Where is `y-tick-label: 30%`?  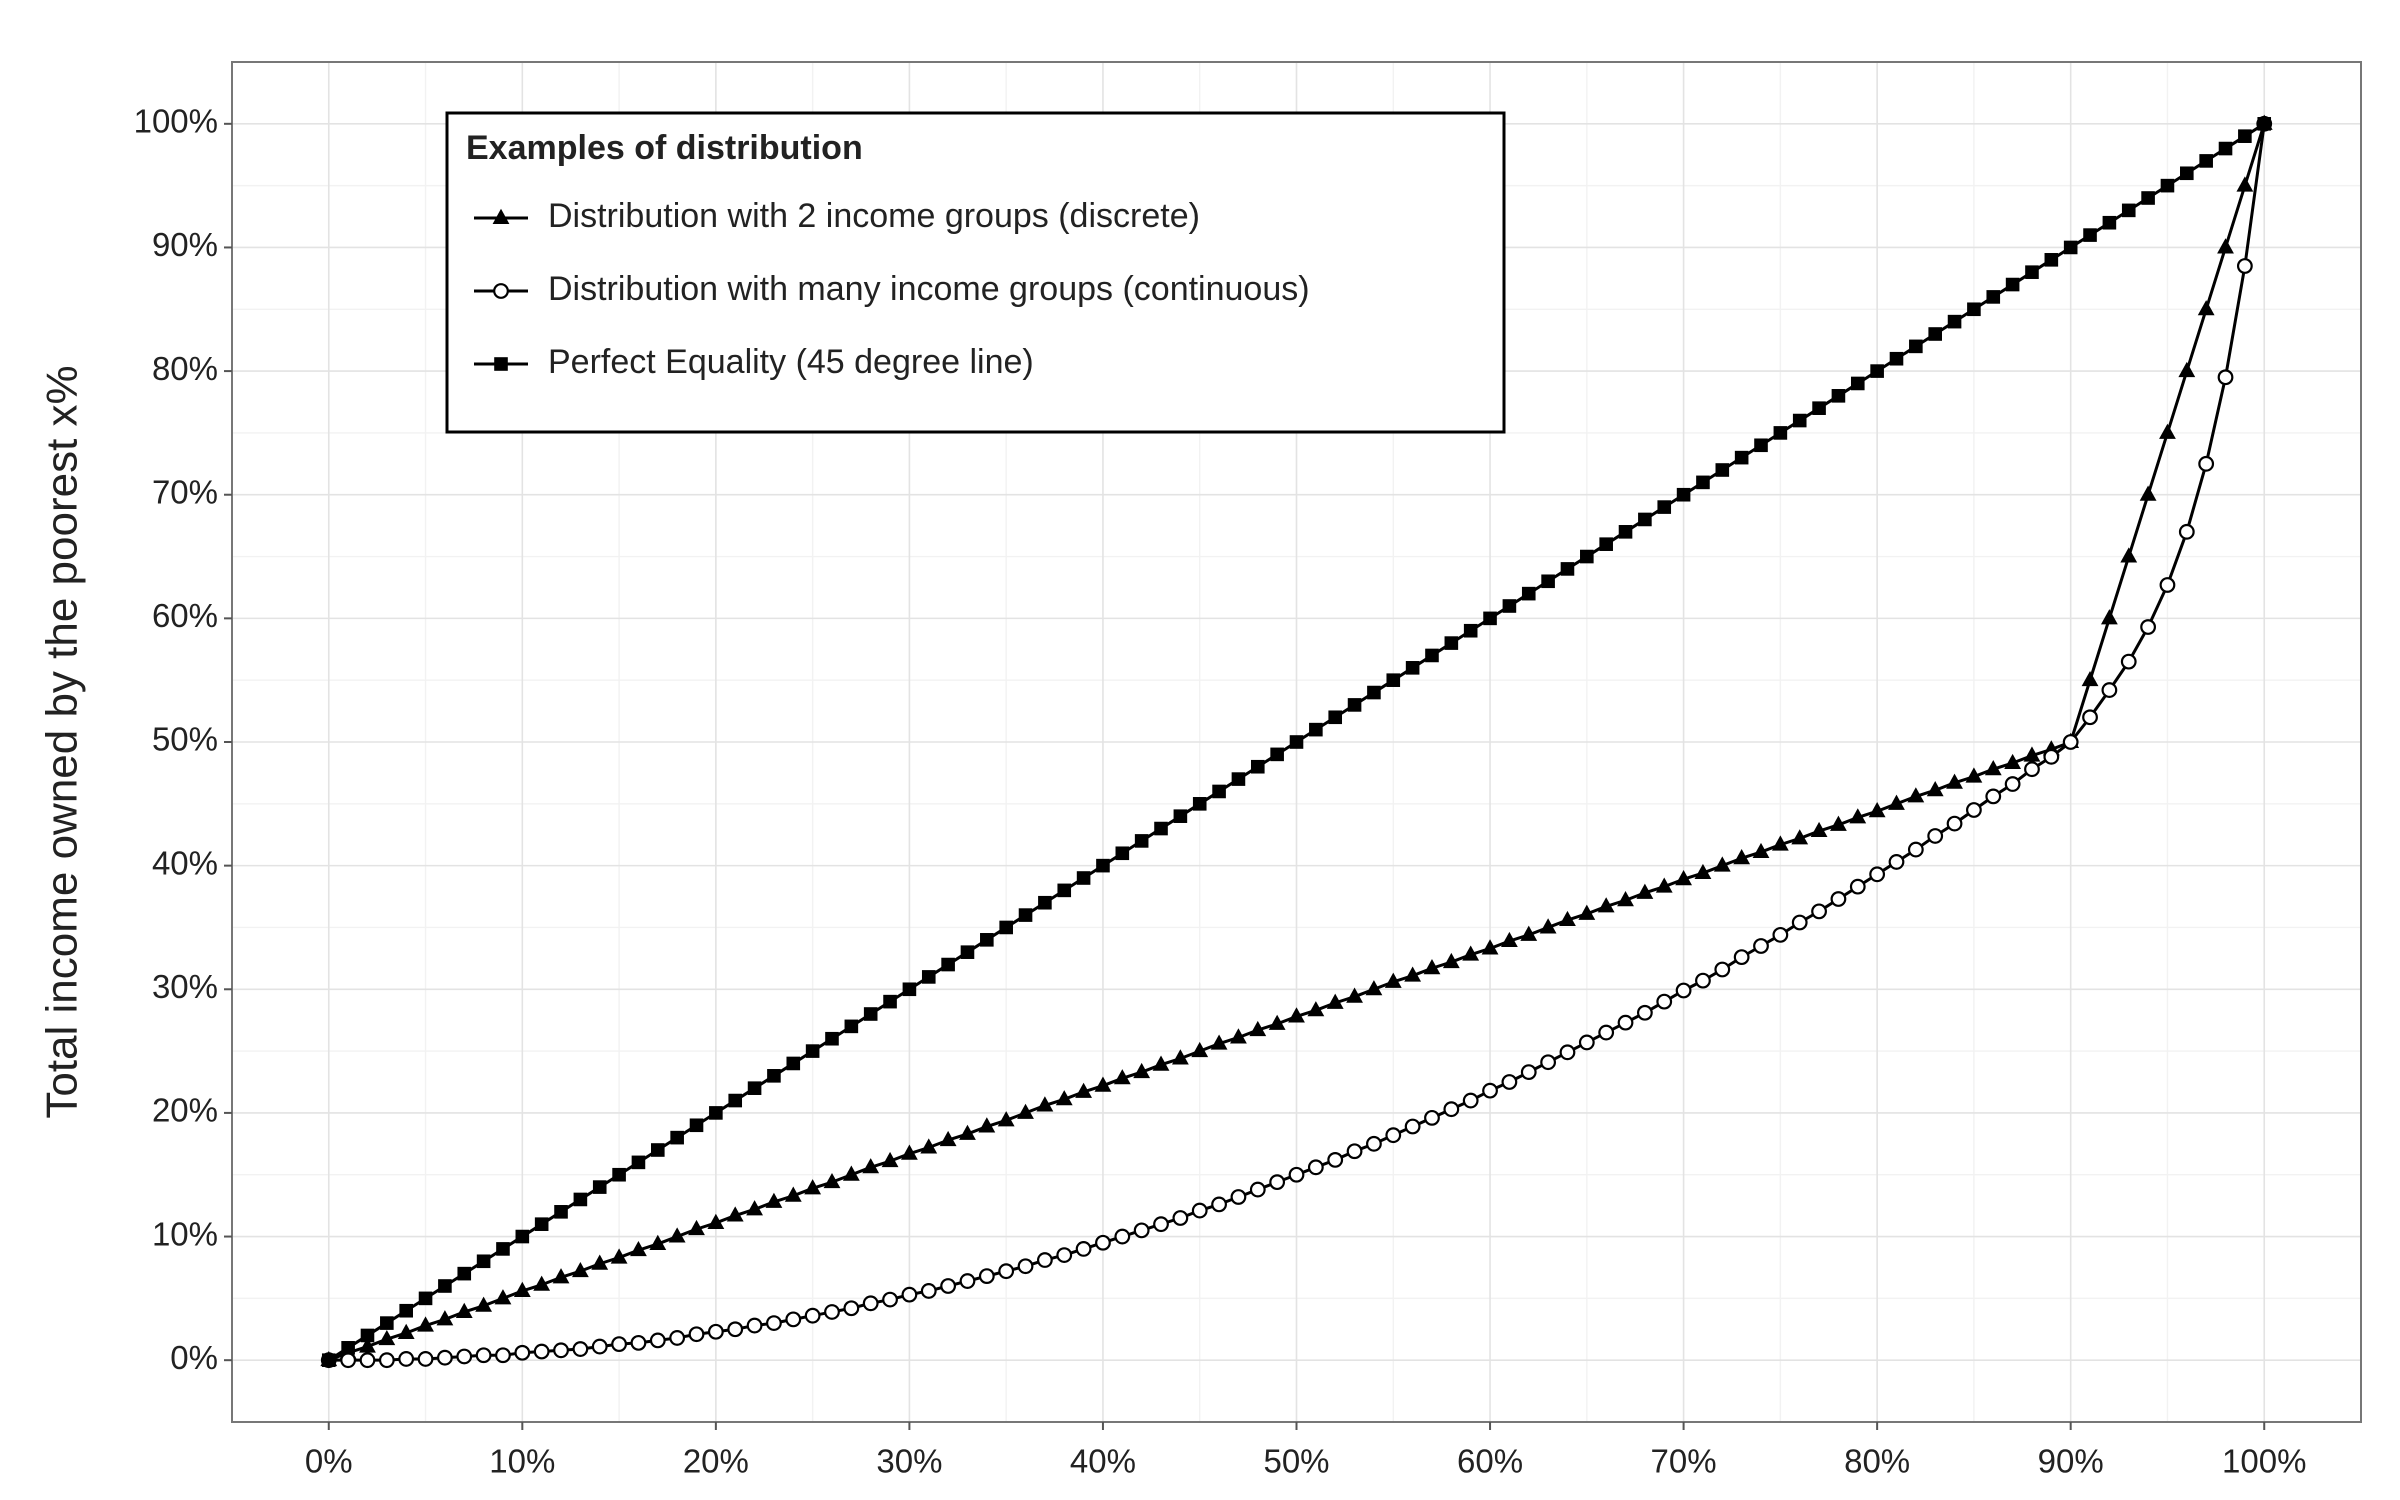 y-tick-label: 30% is located at coordinates (185, 986).